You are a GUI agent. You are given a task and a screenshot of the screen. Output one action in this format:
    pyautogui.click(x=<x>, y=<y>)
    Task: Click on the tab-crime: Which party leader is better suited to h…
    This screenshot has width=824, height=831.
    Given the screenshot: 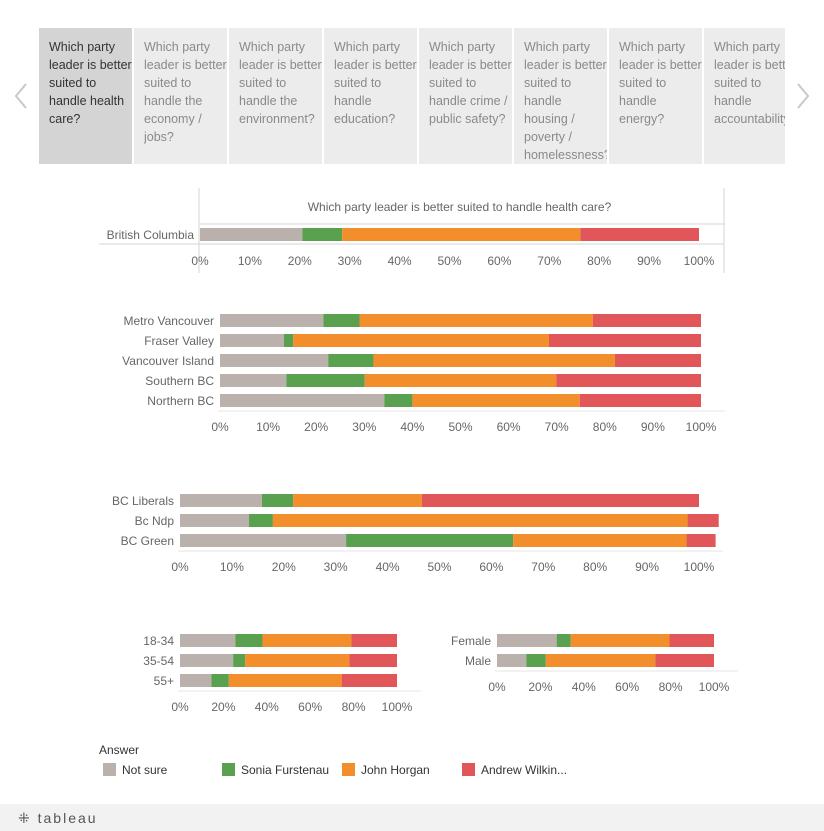 What is the action you would take?
    pyautogui.click(x=465, y=96)
    